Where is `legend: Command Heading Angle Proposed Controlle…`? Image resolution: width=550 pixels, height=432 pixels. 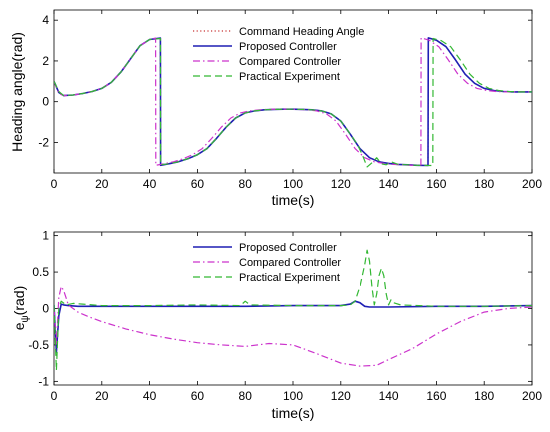
legend: Command Heading Angle Proposed Controlle… is located at coordinates (287, 51).